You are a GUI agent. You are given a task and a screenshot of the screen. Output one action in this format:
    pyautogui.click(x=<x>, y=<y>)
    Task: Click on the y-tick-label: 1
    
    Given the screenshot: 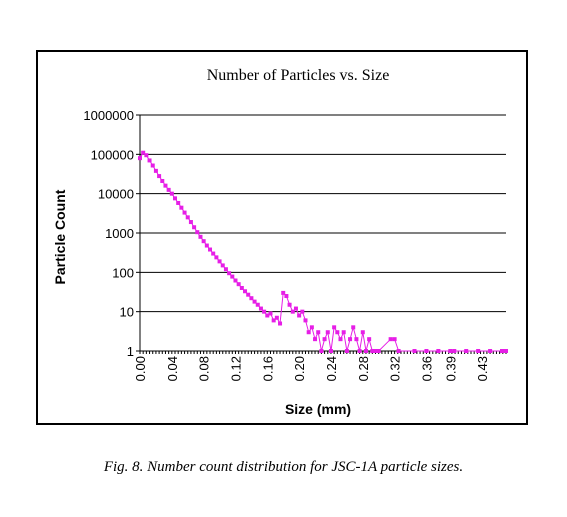 What is the action you would take?
    pyautogui.click(x=130, y=351)
    